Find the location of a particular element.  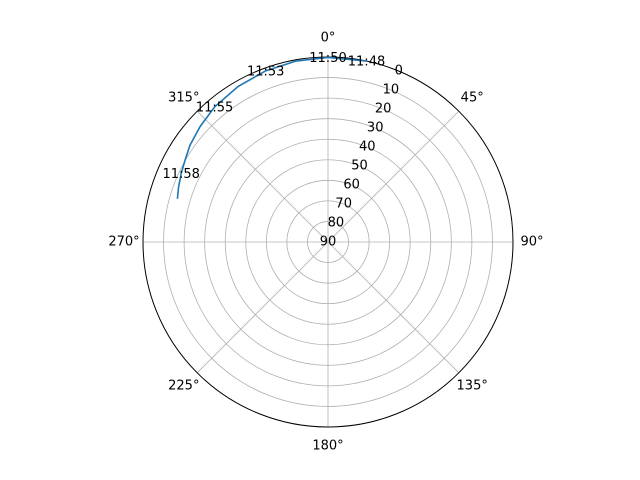

series-layer is located at coordinates (271, 127).